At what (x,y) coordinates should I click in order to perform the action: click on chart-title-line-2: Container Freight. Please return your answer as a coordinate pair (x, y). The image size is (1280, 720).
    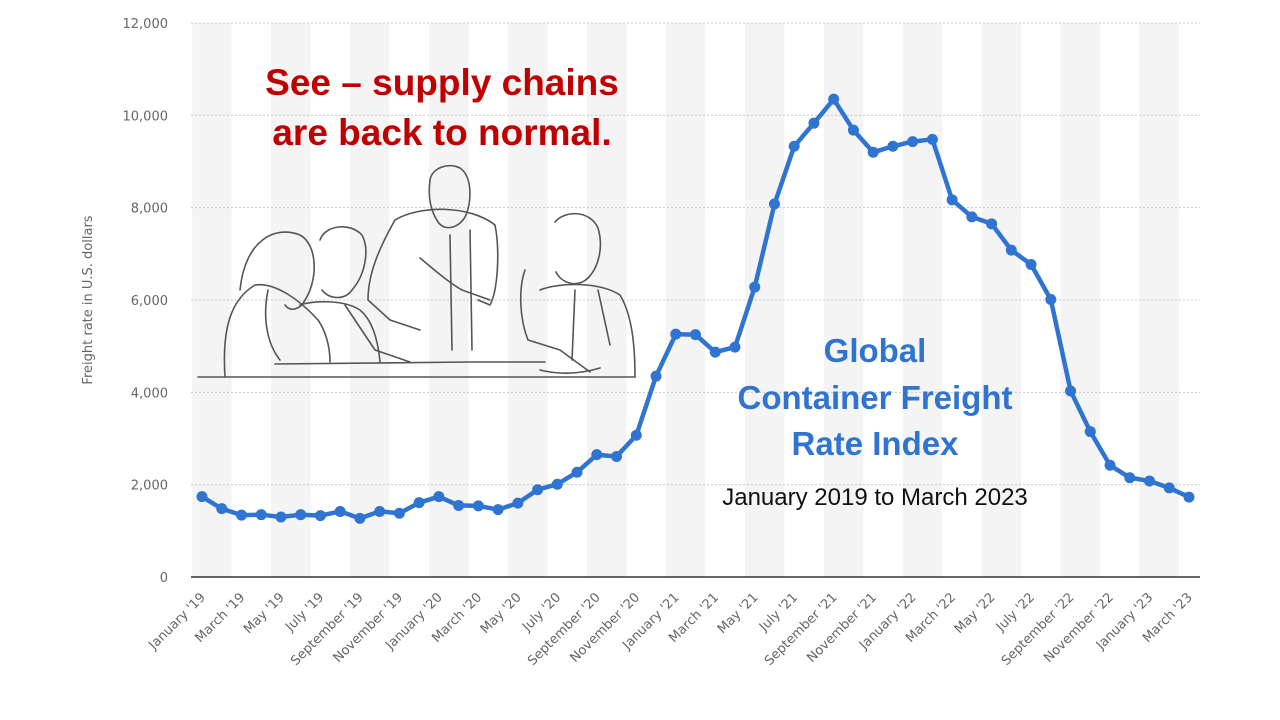
    Looking at the image, I should click on (874, 397).